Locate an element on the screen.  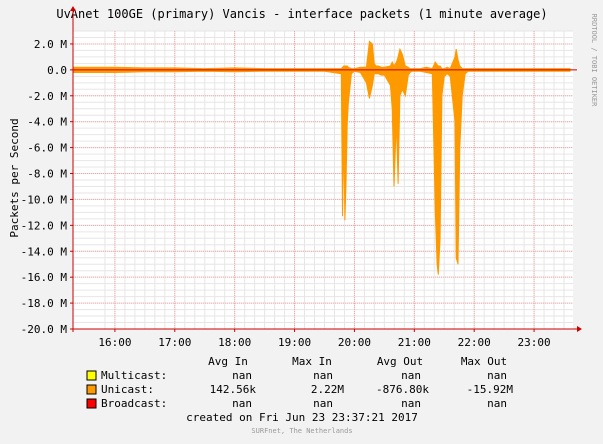
x-tick-label: 17:00 is located at coordinates (174, 342).